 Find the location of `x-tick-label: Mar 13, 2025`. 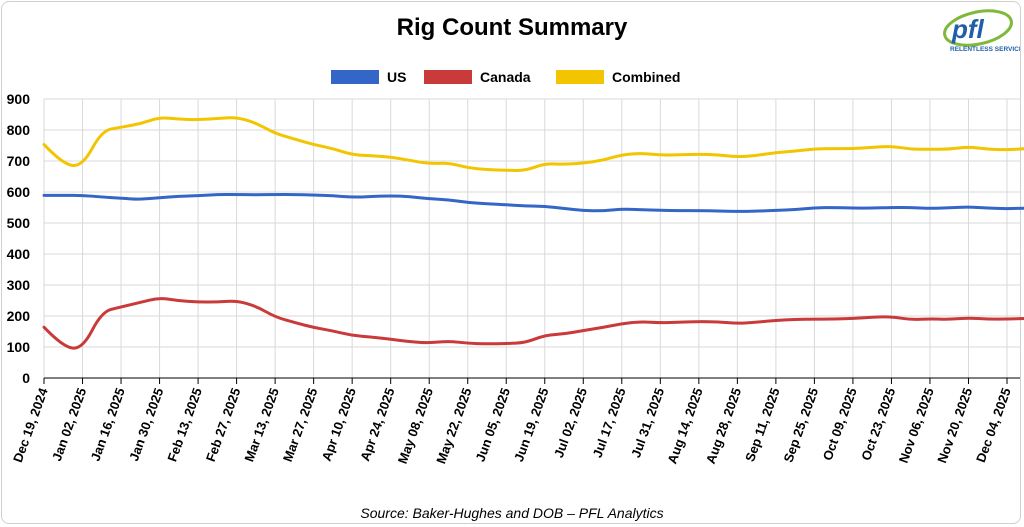

x-tick-label: Mar 13, 2025 is located at coordinates (261, 425).